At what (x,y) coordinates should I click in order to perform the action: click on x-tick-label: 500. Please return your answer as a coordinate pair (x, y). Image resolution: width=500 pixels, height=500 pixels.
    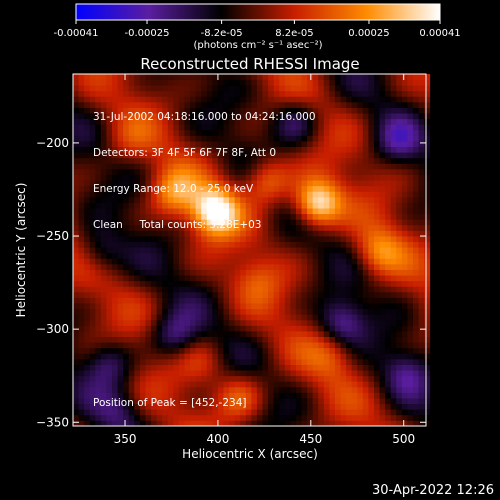
    Looking at the image, I should click on (403, 439).